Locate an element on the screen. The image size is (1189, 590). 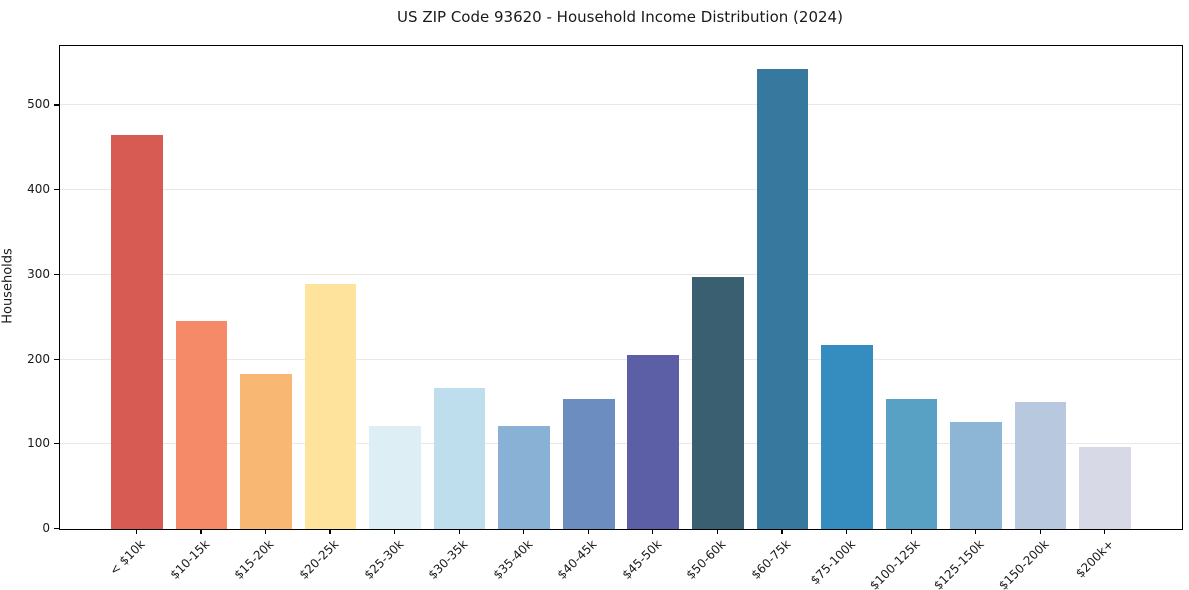
bar-$10-15k is located at coordinates (201, 425).